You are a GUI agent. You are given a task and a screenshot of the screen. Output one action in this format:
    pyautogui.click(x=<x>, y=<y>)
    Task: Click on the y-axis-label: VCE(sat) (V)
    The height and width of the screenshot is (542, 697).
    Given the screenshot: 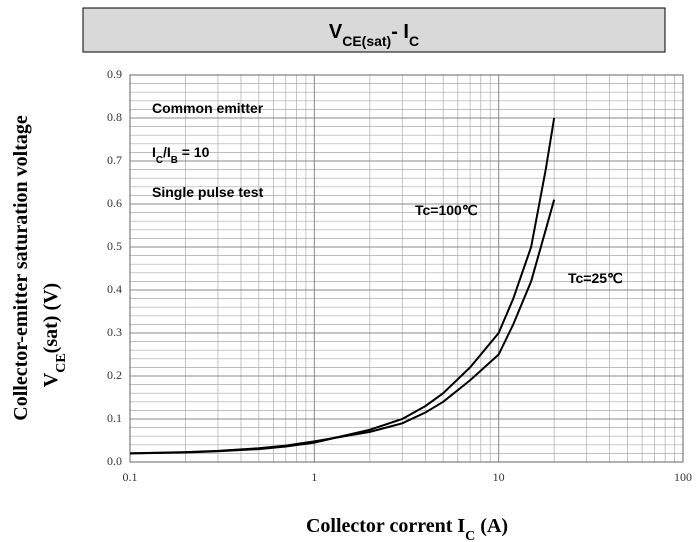 What is the action you would take?
    pyautogui.click(x=54, y=335)
    